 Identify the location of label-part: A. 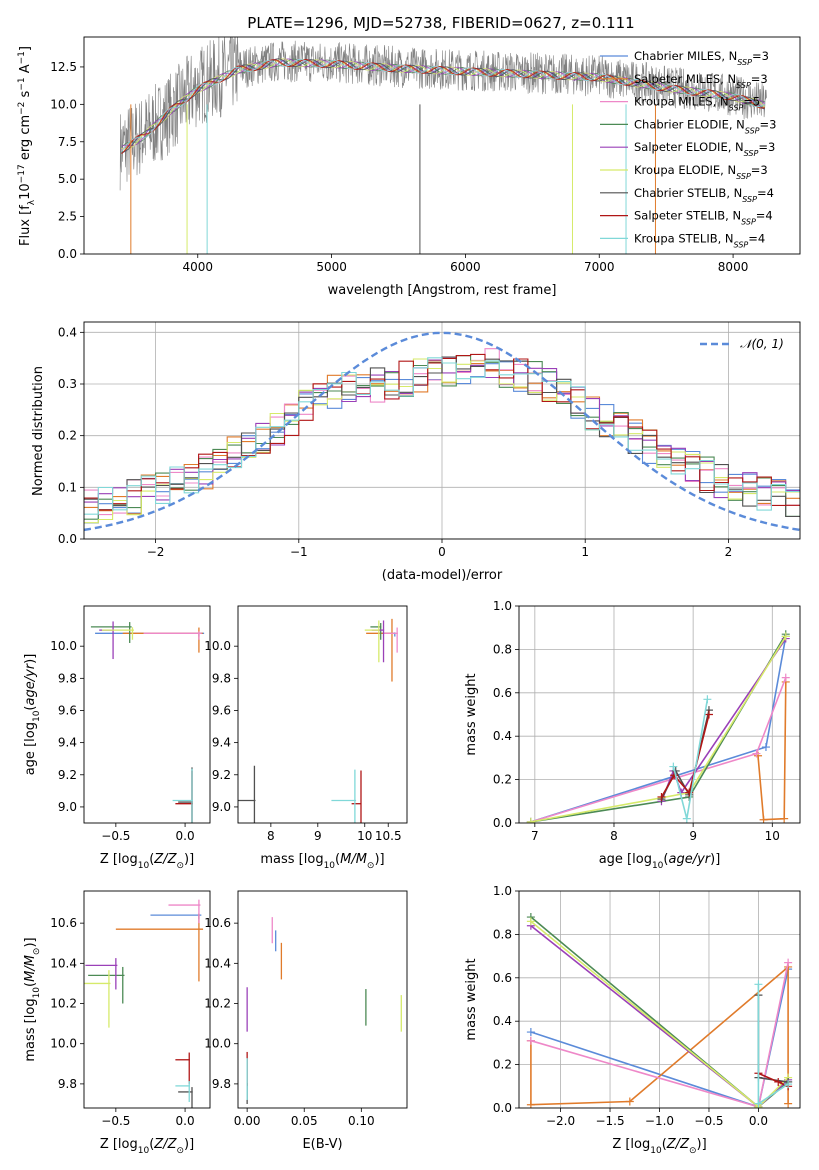
(25, 70).